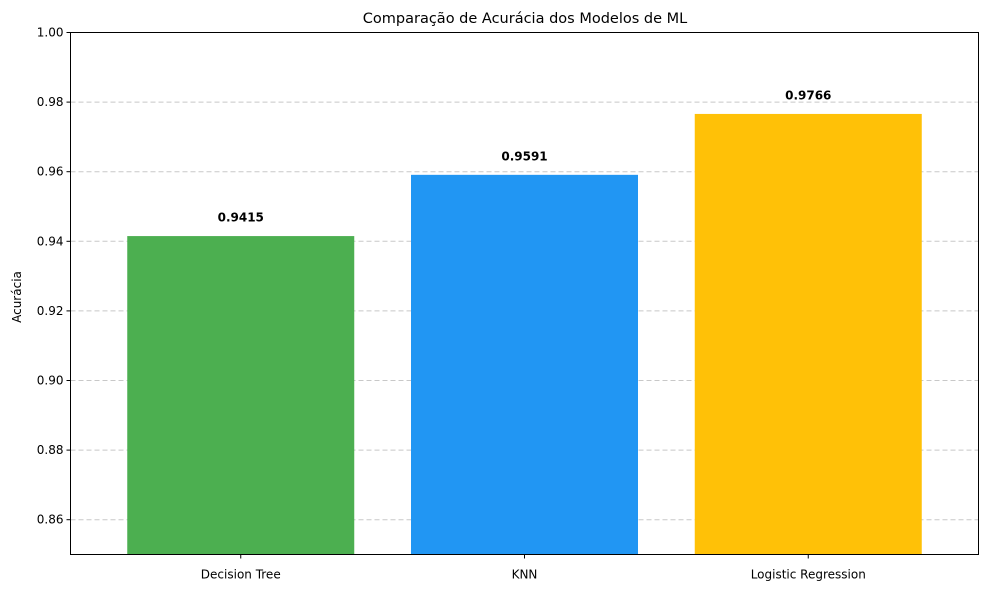 This screenshot has height=589, width=990. I want to click on y-tick-label: 1.00, so click(50, 33).